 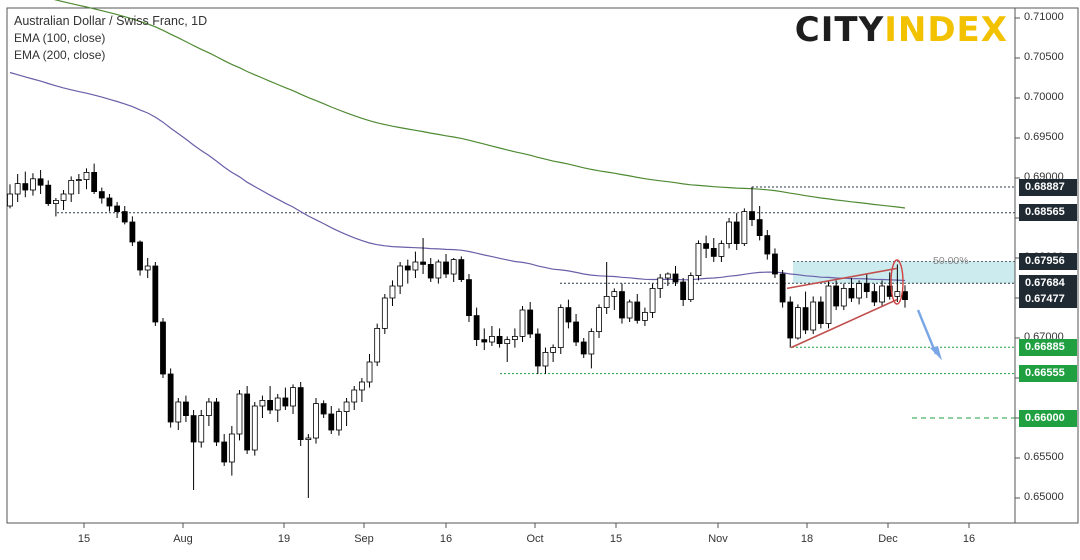 What do you see at coordinates (897, 282) in the screenshot?
I see `breakout-ellipse` at bounding box center [897, 282].